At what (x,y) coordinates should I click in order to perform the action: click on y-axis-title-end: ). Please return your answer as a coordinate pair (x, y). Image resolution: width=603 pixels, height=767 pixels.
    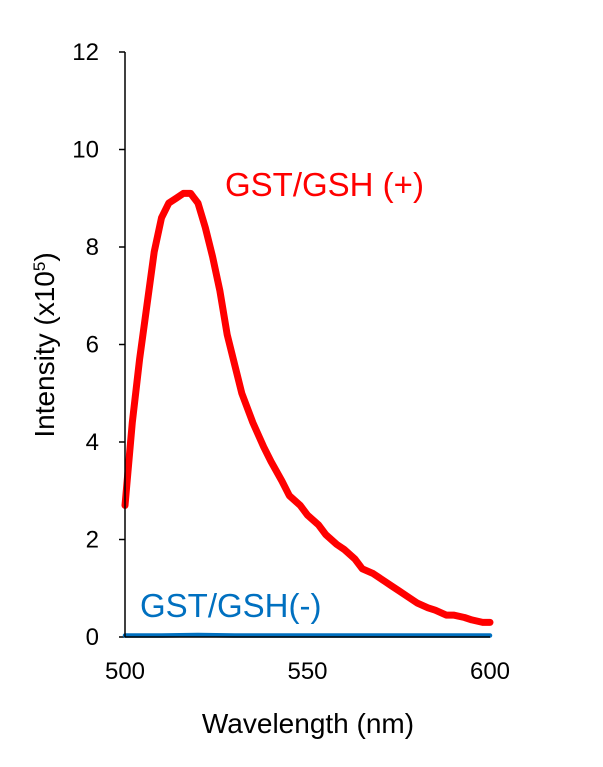
    Looking at the image, I should click on (44, 256).